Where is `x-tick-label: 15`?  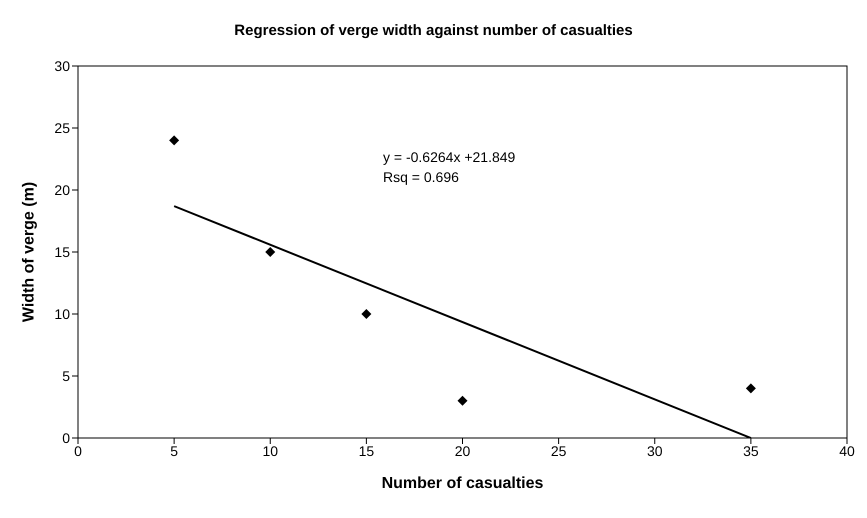
x-tick-label: 15 is located at coordinates (366, 450).